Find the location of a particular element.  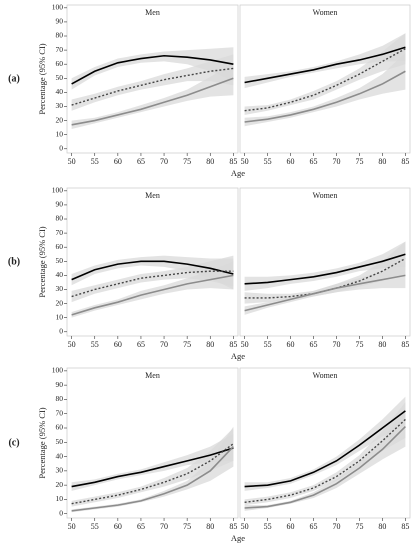

row-label: (b) is located at coordinates (14, 261).